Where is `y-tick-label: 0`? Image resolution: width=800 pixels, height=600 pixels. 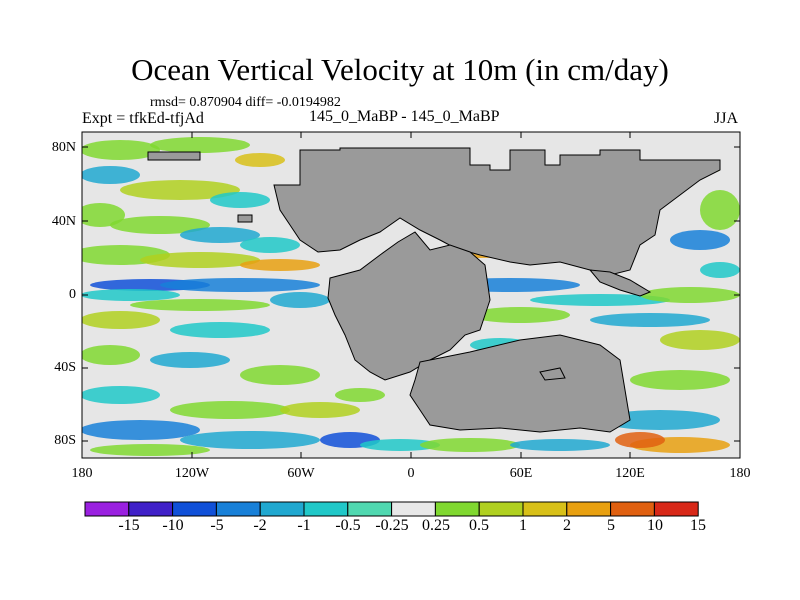 y-tick-label: 0 is located at coordinates (72, 294).